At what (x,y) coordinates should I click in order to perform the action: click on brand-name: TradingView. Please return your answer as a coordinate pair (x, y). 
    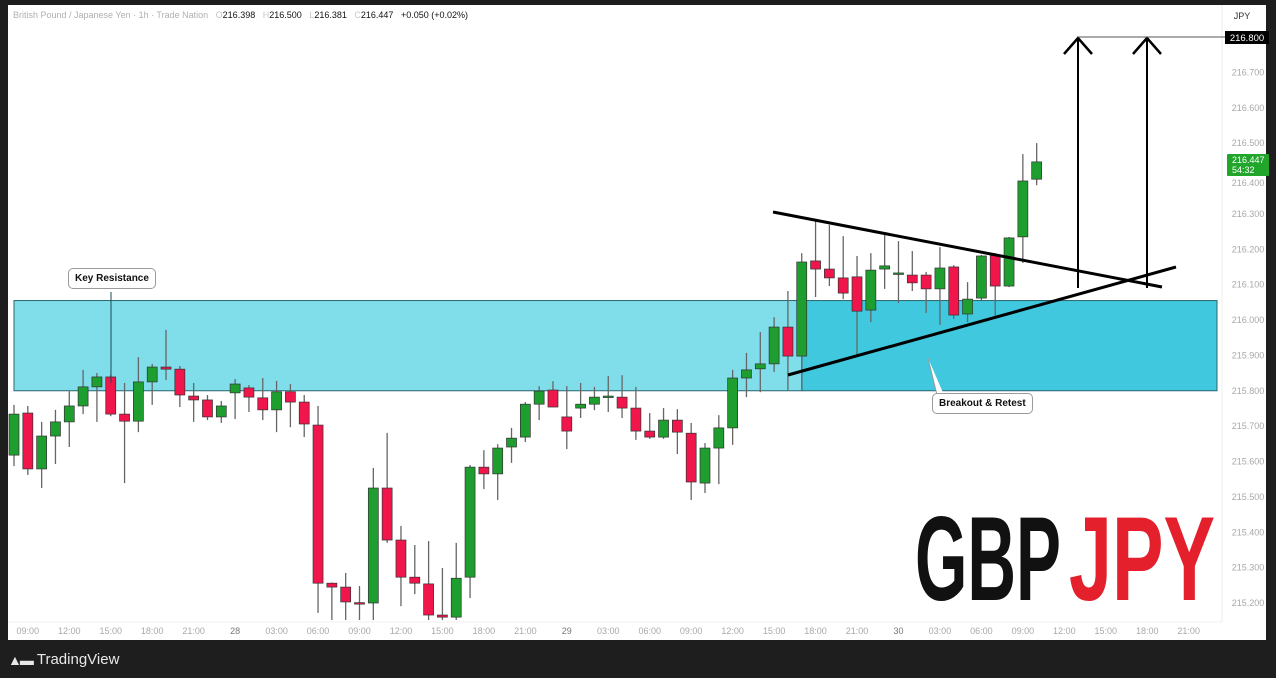
    Looking at the image, I should click on (78, 659).